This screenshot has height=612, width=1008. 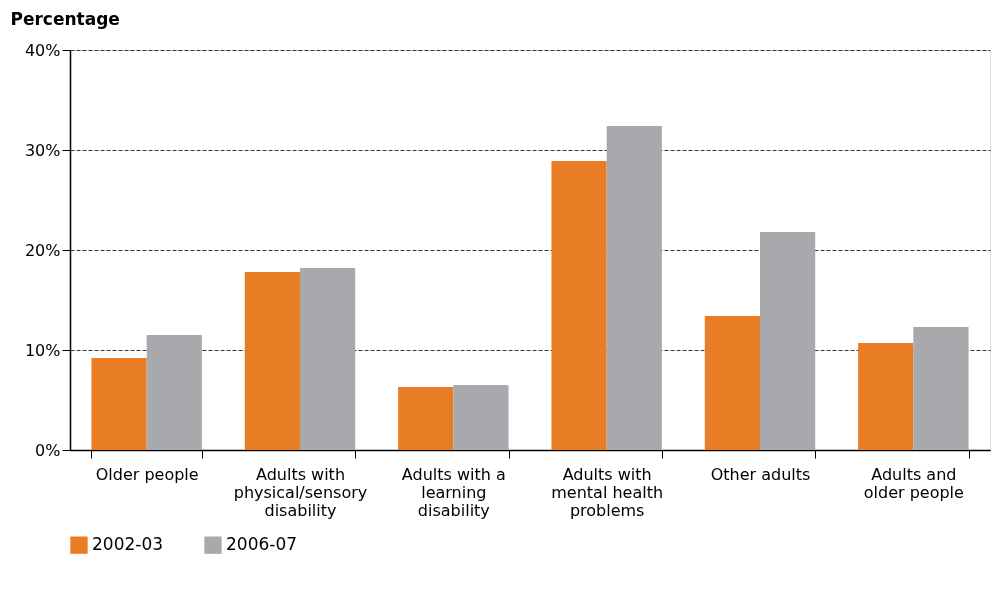 I want to click on x-tick-label: Older people, so click(x=147, y=474).